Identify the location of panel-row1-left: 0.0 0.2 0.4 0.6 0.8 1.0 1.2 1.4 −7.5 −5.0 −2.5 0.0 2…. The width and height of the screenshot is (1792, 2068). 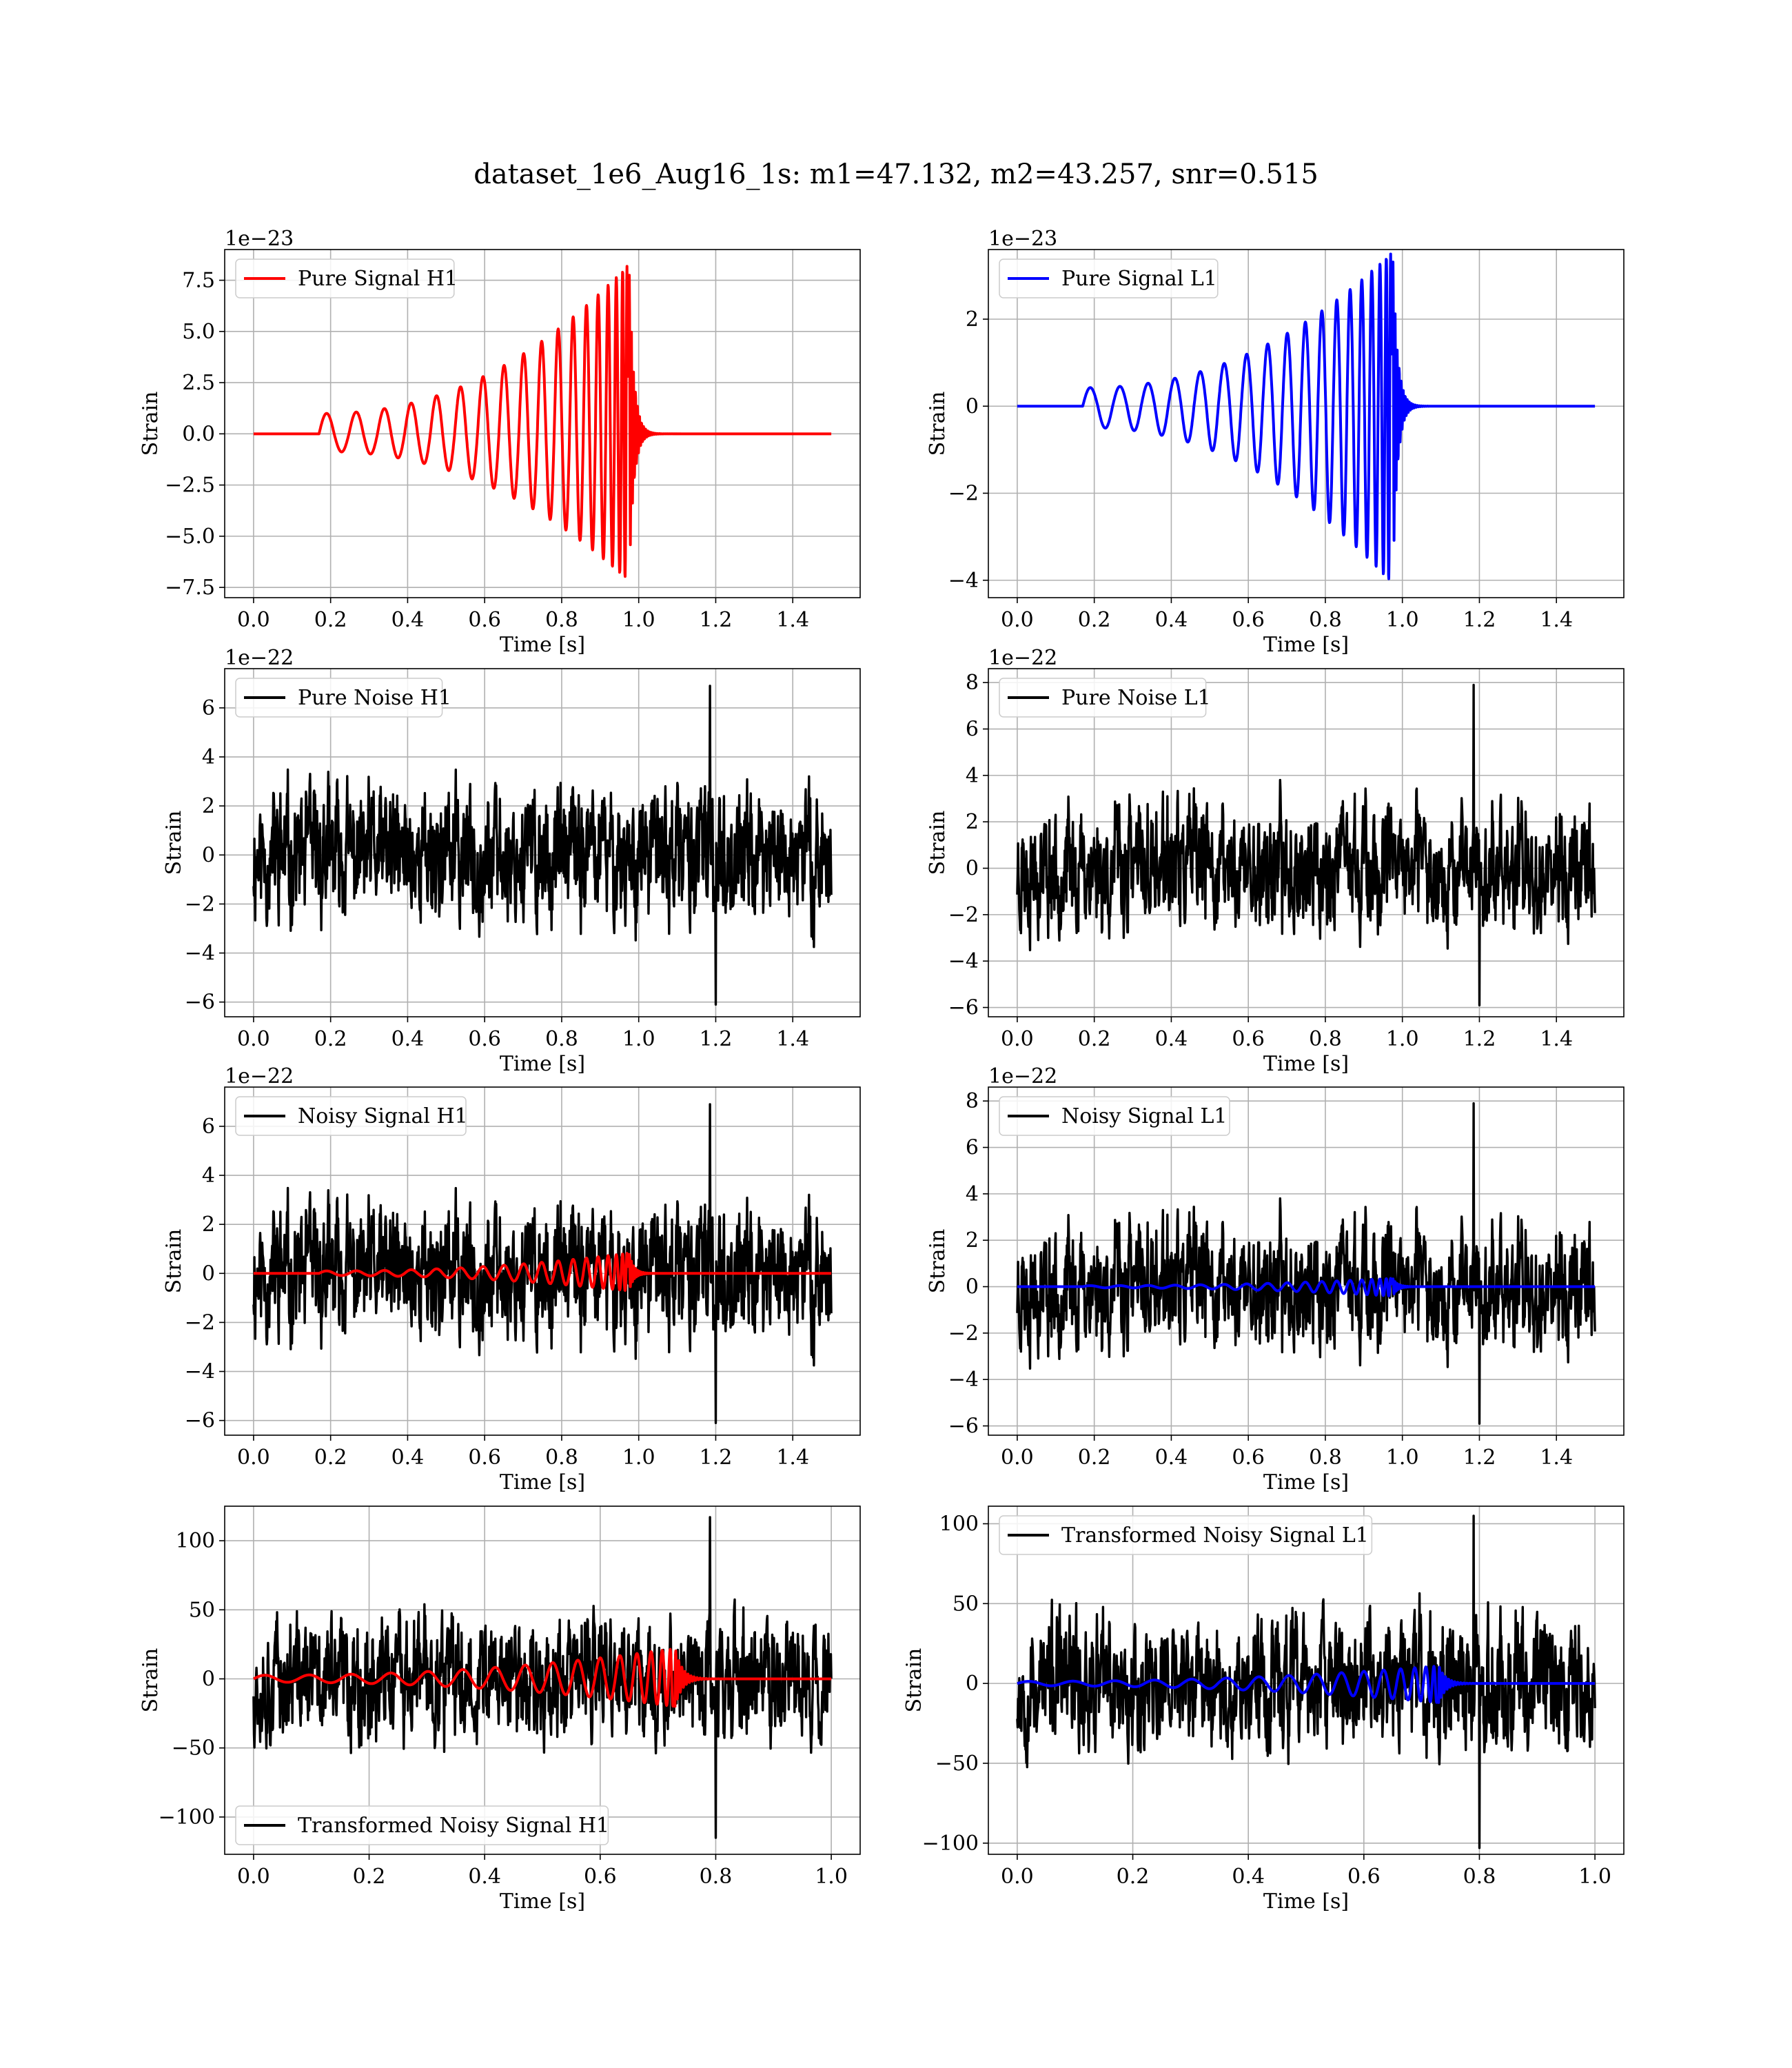
(500, 442).